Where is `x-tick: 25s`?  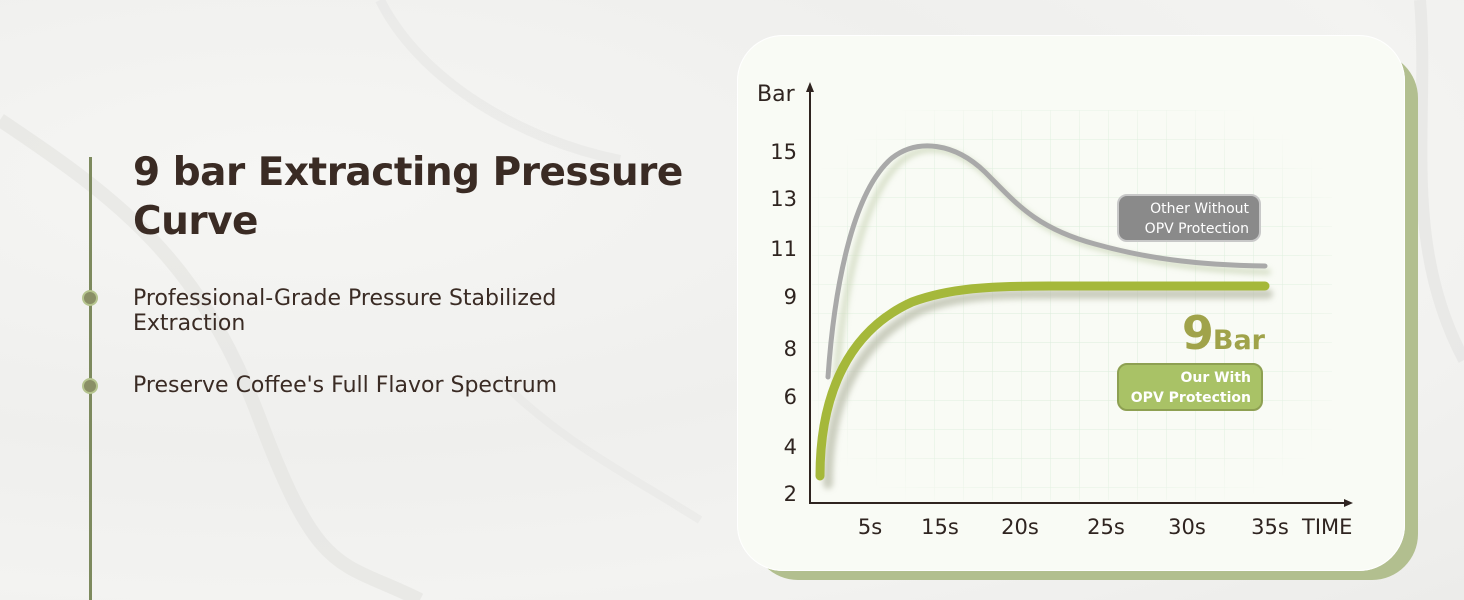
x-tick: 25s is located at coordinates (1106, 527).